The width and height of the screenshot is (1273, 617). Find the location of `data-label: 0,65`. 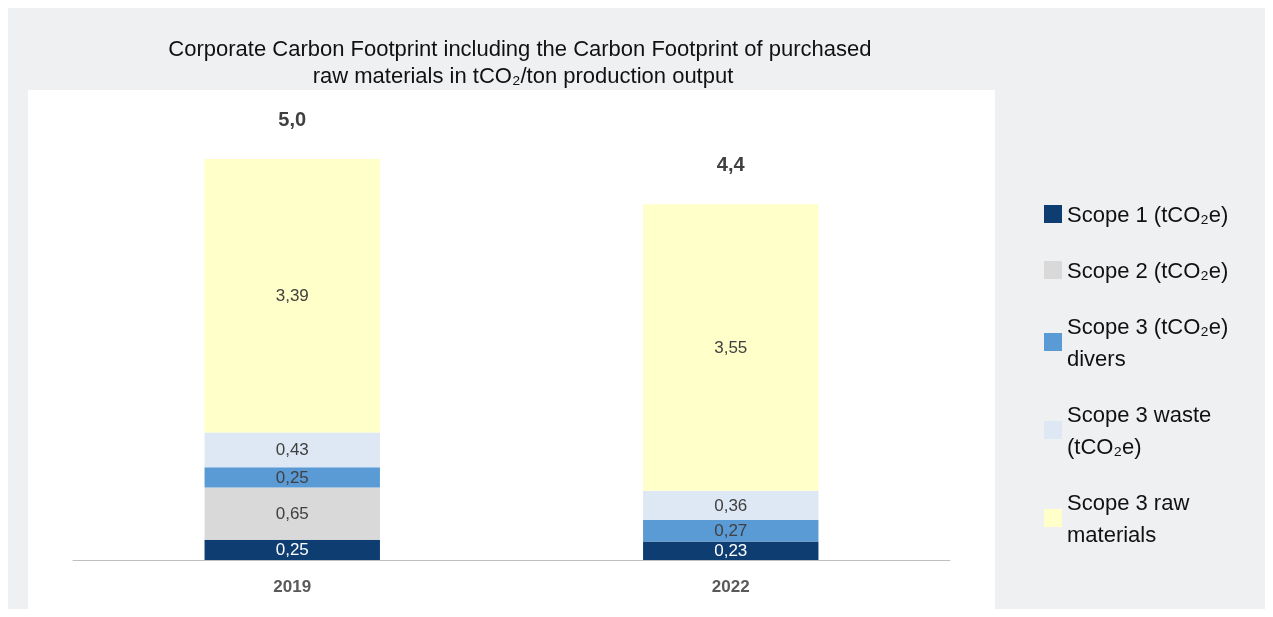

data-label: 0,65 is located at coordinates (292, 514).